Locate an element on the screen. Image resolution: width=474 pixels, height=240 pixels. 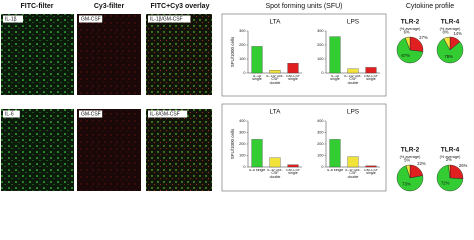
chart-title: LPS is located at coordinates (353, 22).